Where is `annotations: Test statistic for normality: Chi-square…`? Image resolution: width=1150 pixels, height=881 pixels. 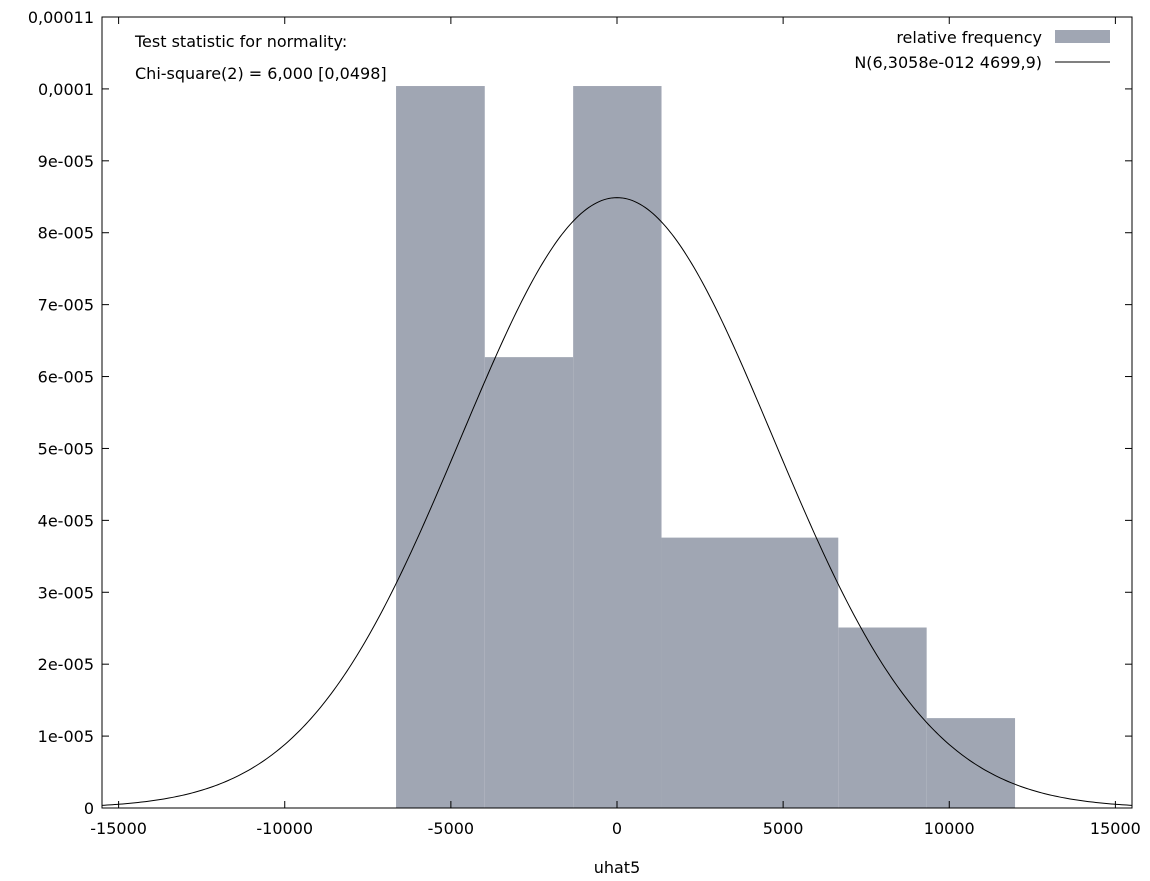 annotations: Test statistic for normality: Chi-square… is located at coordinates (260, 57).